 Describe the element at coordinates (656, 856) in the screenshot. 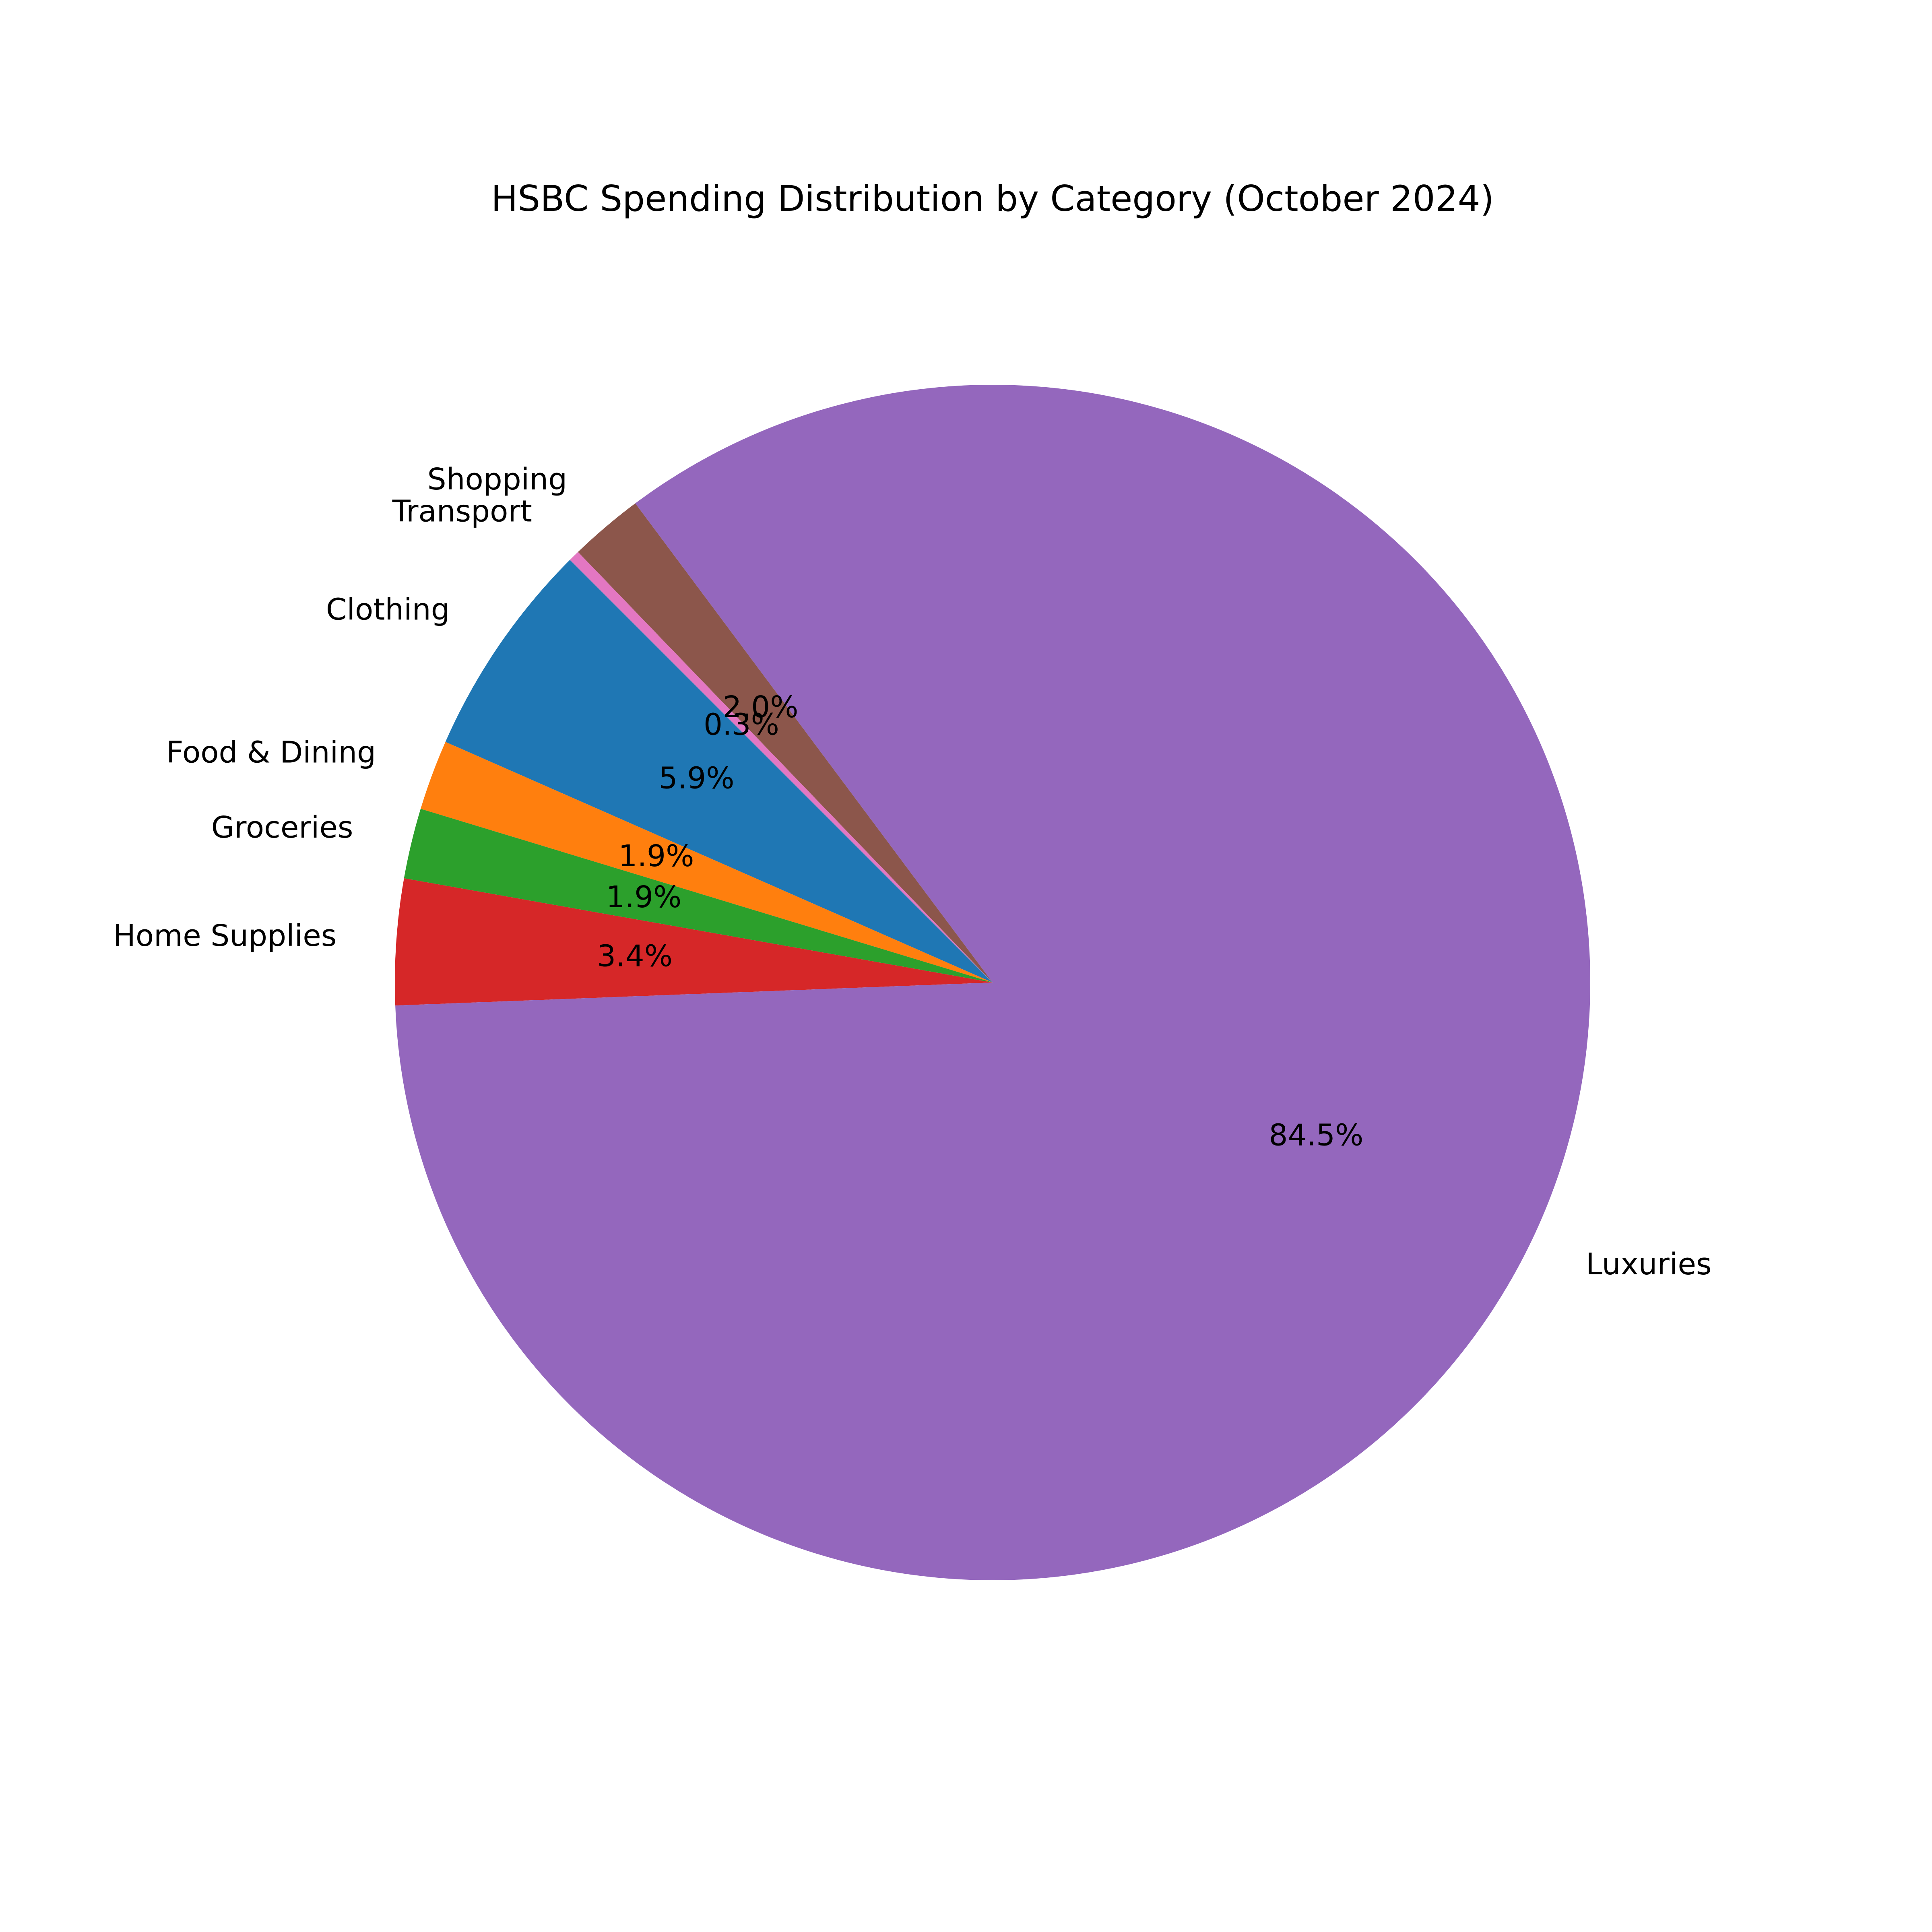

I see `pct-label-food-dining: 1.9%` at that location.